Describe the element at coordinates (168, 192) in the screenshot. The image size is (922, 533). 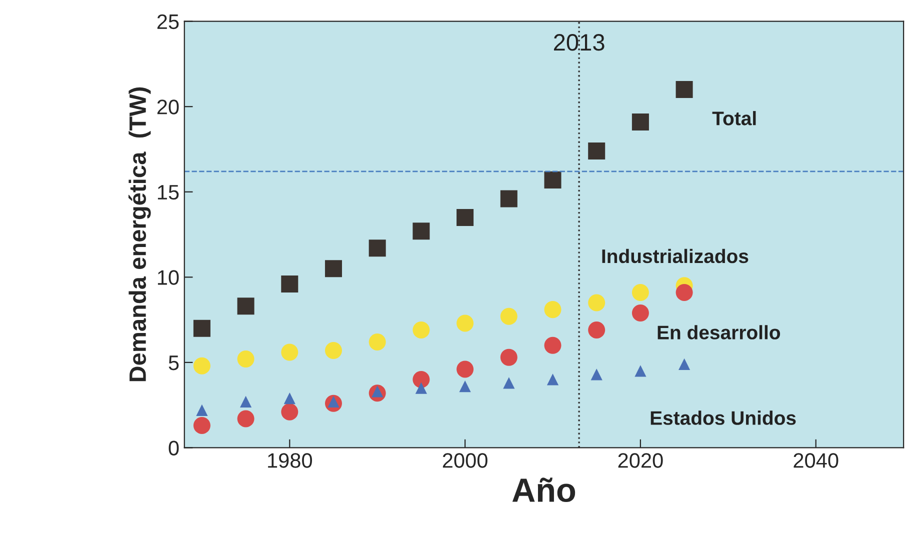
I see `y-tick-label: 15` at that location.